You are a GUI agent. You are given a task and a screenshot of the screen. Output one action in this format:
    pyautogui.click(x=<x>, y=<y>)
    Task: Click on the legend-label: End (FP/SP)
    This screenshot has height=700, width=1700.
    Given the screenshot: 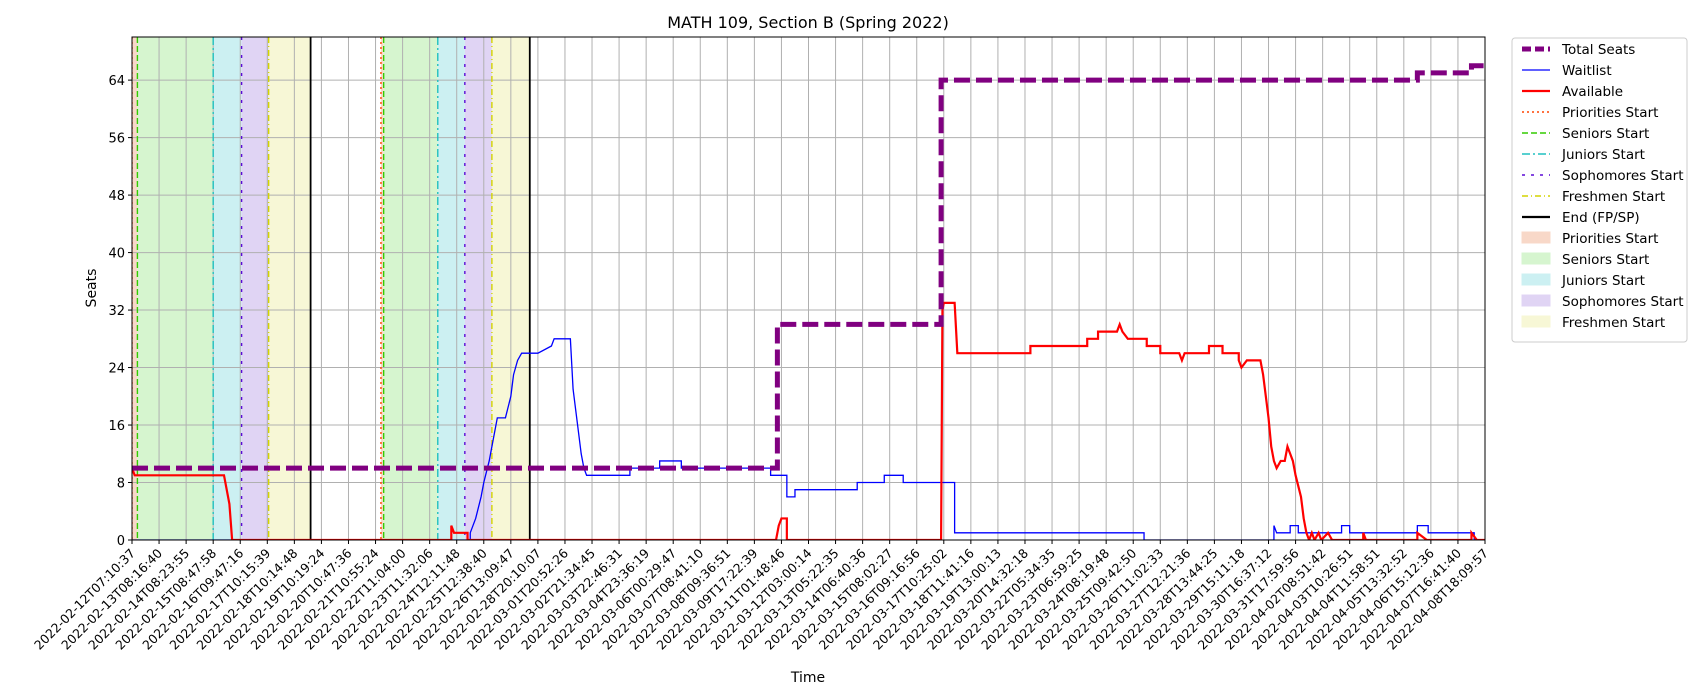 What is the action you would take?
    pyautogui.click(x=1601, y=218)
    